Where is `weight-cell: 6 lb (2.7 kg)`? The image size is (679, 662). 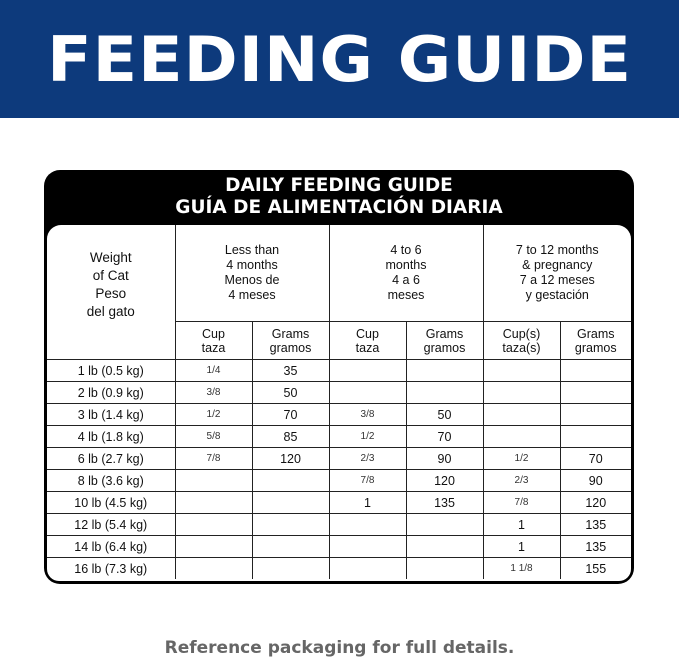 weight-cell: 6 lb (2.7 kg) is located at coordinates (111, 458).